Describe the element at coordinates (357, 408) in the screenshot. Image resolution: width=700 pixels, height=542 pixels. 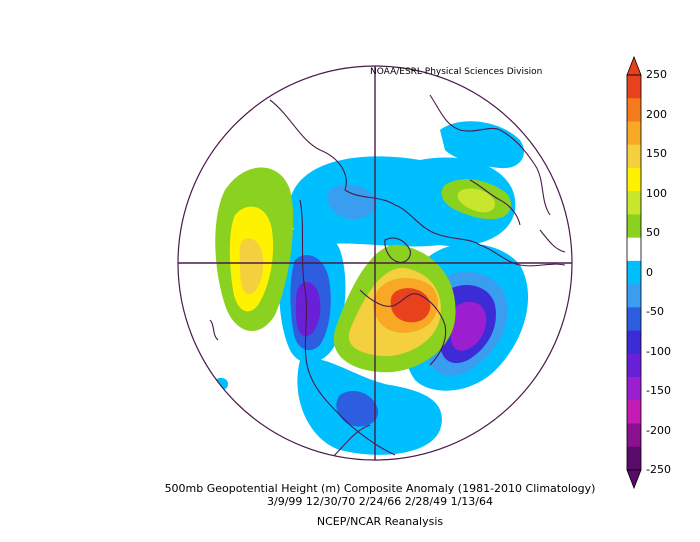
I see `negative-core-south` at that location.